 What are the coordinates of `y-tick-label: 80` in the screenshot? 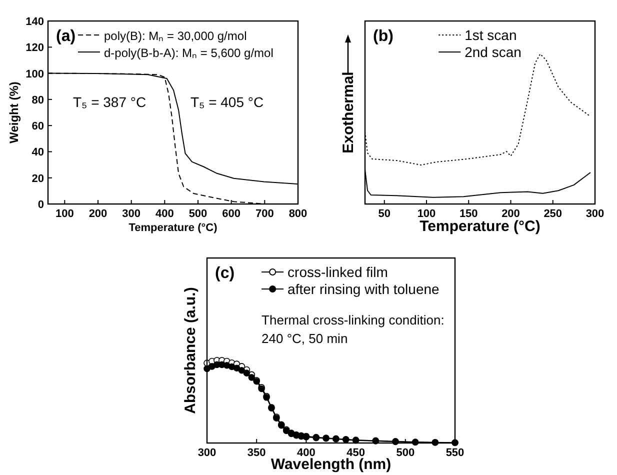 It's located at (38, 100).